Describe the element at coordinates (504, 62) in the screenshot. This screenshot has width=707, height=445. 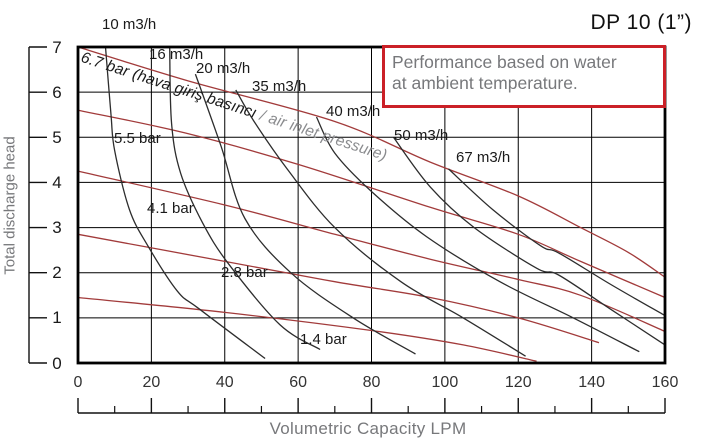
I see `performance-note-line1: Performance based on water` at that location.